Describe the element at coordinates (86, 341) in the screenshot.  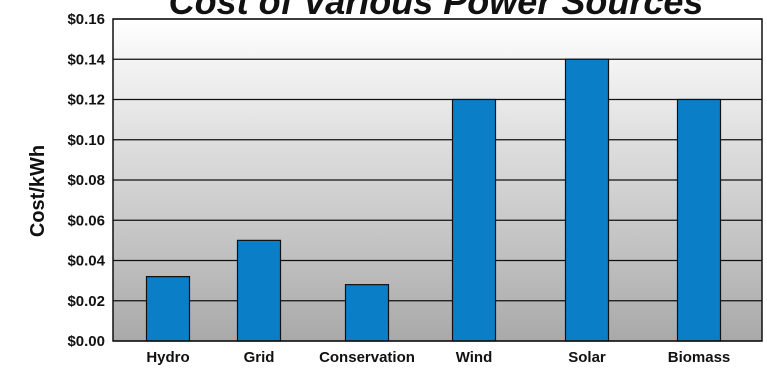
I see `y-tick-label: $0.00` at that location.